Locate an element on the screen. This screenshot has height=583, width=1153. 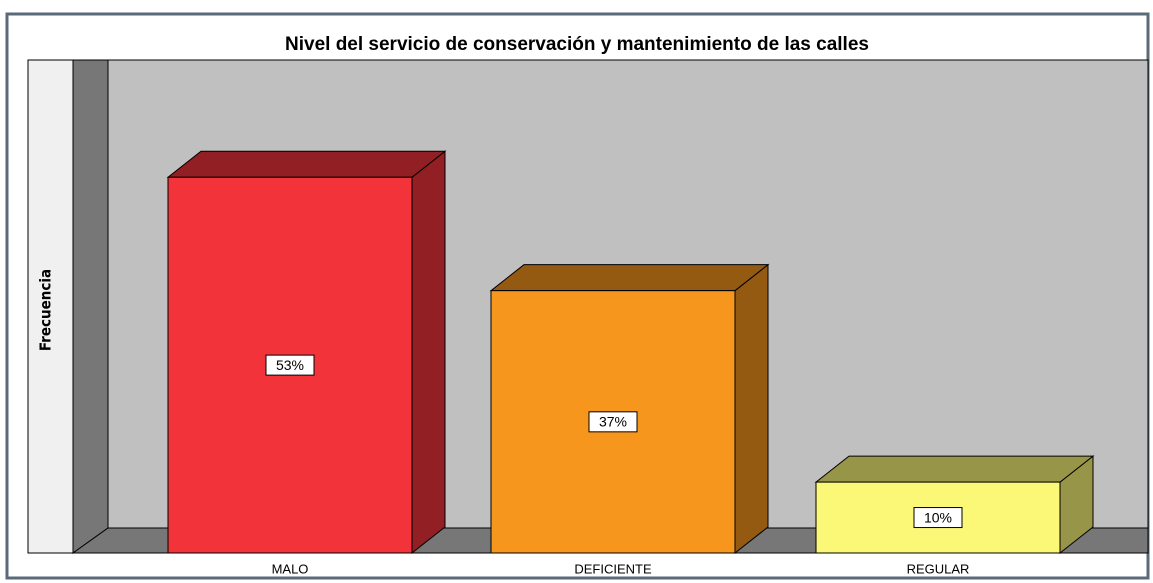
y-label-panel is located at coordinates (50, 306).